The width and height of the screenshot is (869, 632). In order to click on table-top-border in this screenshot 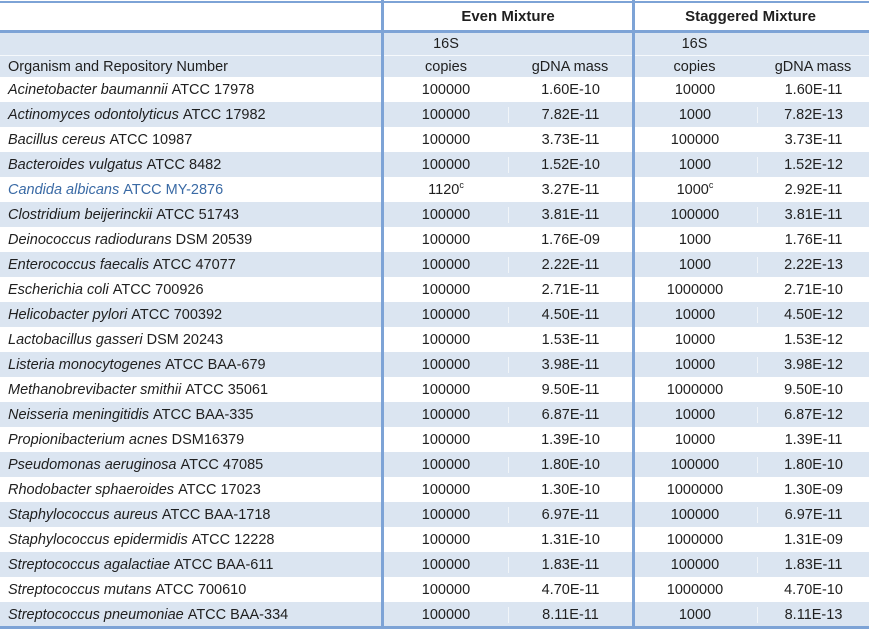, I will do `click(434, 2)`.